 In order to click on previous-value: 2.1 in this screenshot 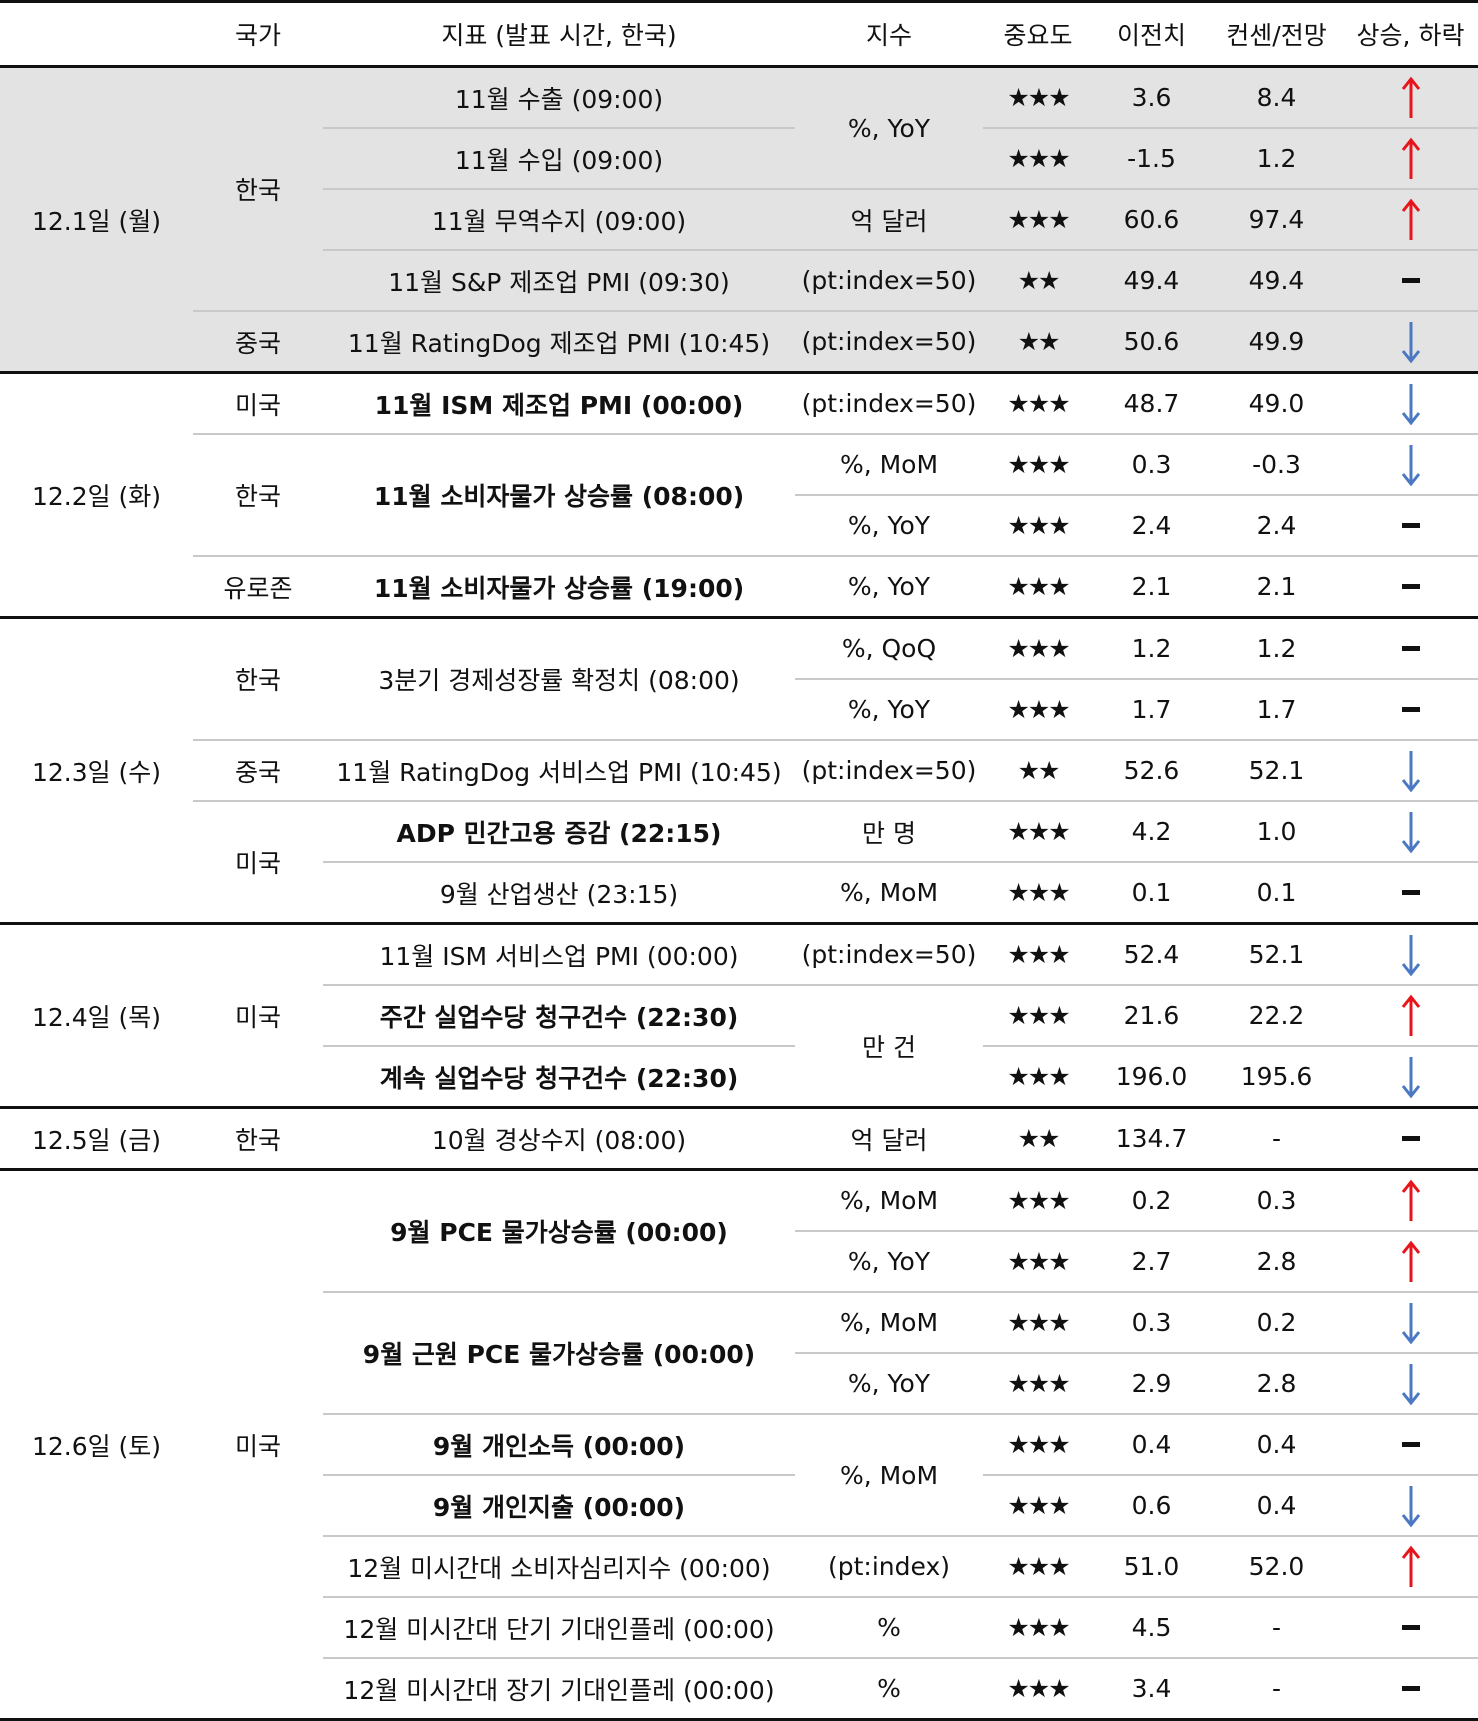, I will do `click(1151, 587)`.